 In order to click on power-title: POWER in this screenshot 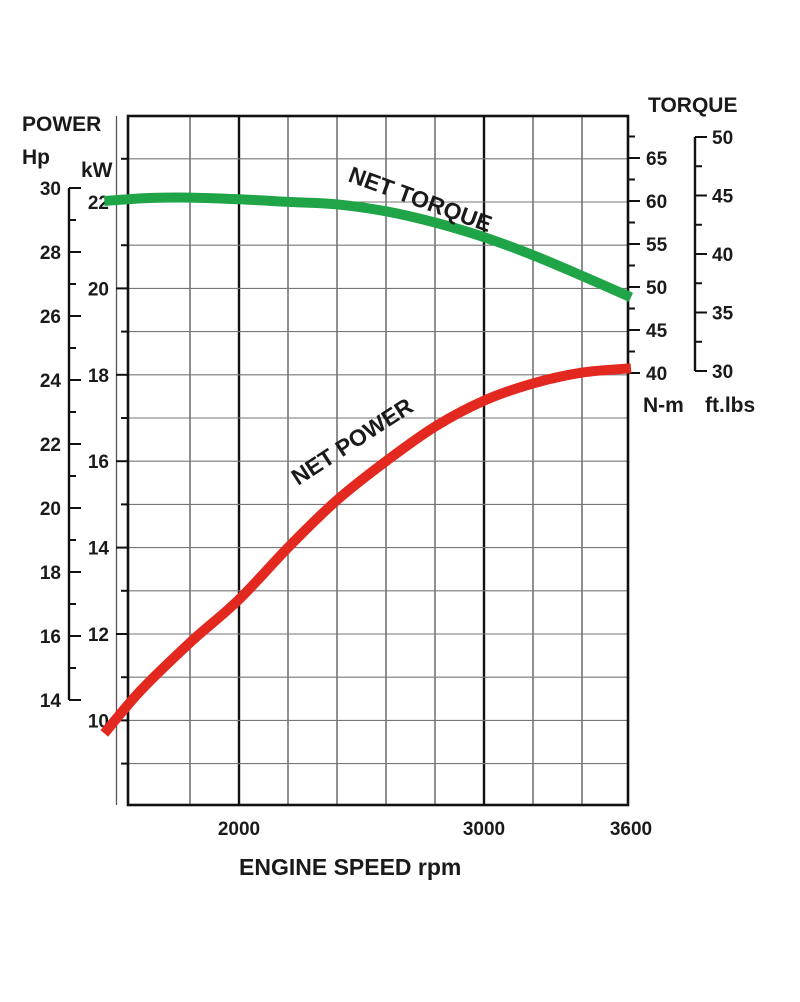, I will do `click(61, 124)`.